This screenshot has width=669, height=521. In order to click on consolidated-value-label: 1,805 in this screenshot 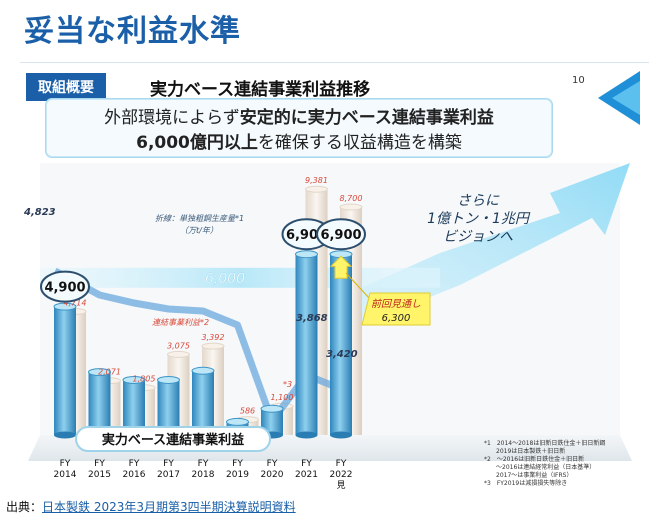, I will do `click(144, 379)`.